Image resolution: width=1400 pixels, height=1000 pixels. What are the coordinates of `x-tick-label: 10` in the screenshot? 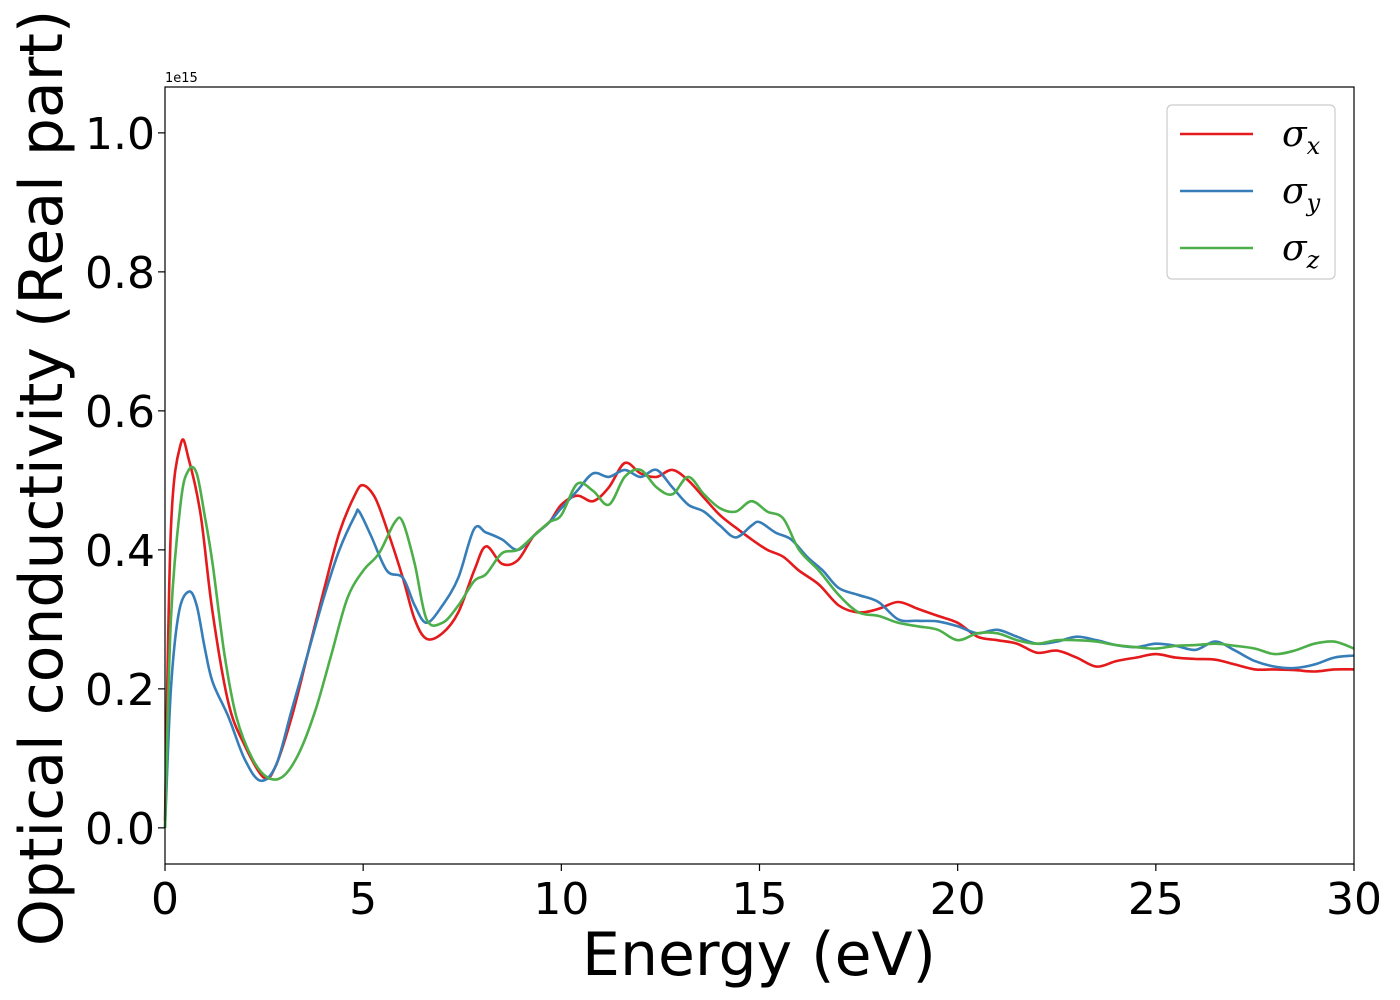 It's located at (561, 899).